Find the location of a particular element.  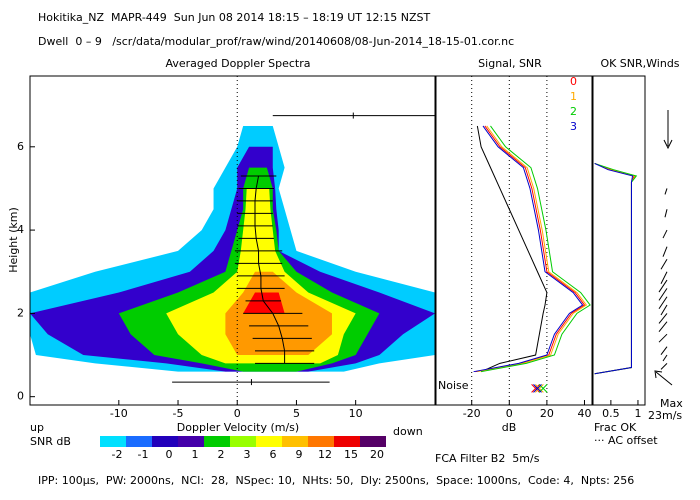

legend-entry: 1 is located at coordinates (573, 96).